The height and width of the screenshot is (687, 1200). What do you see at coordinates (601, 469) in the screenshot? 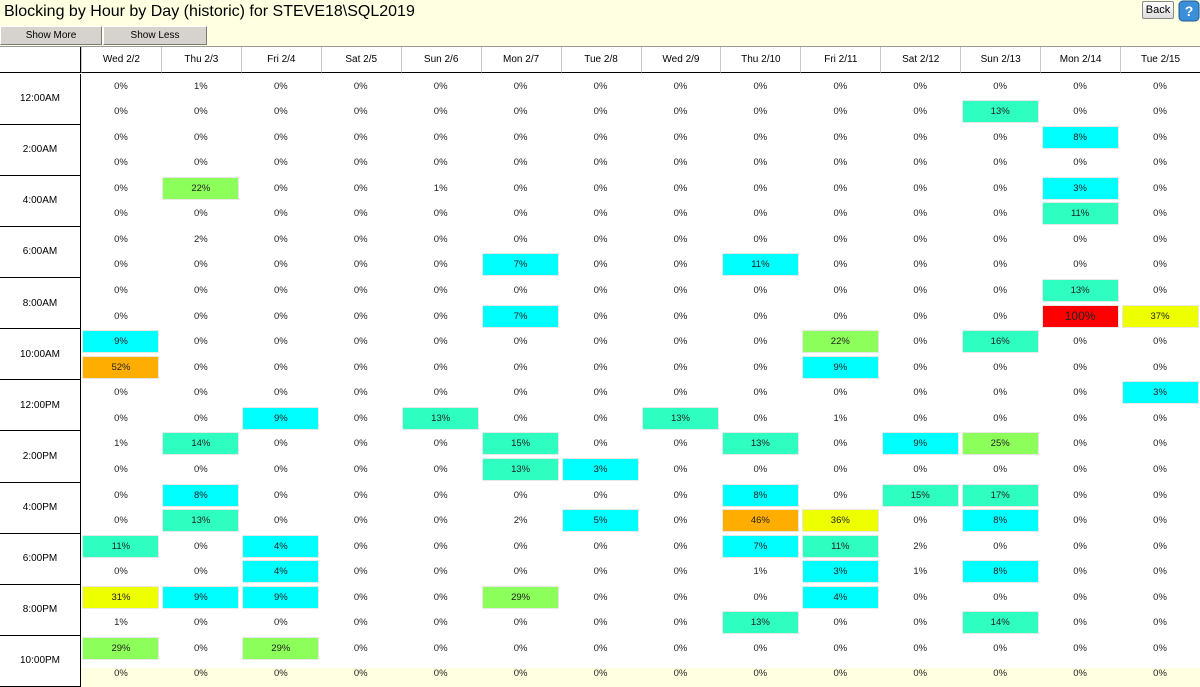
I see `blocking-value: 3%` at bounding box center [601, 469].